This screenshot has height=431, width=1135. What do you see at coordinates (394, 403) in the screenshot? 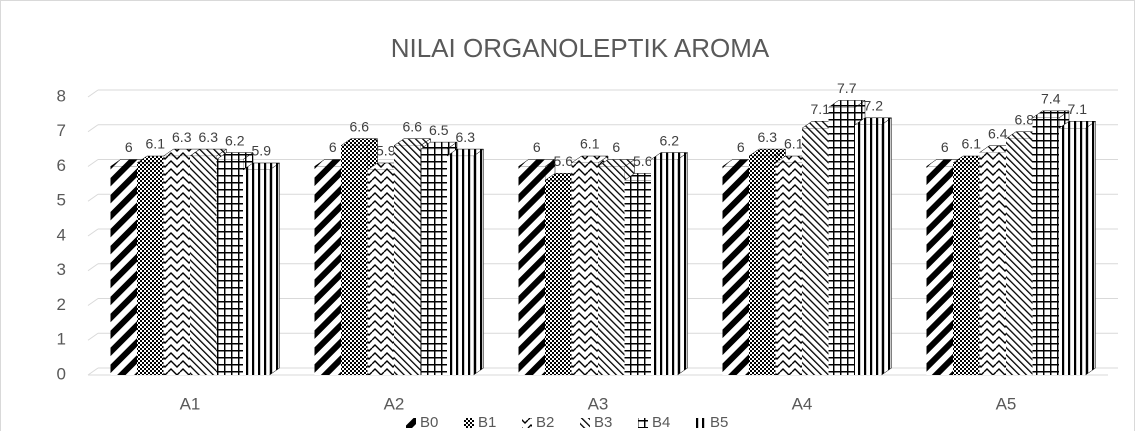
I see `x-tick-label: A2` at bounding box center [394, 403].